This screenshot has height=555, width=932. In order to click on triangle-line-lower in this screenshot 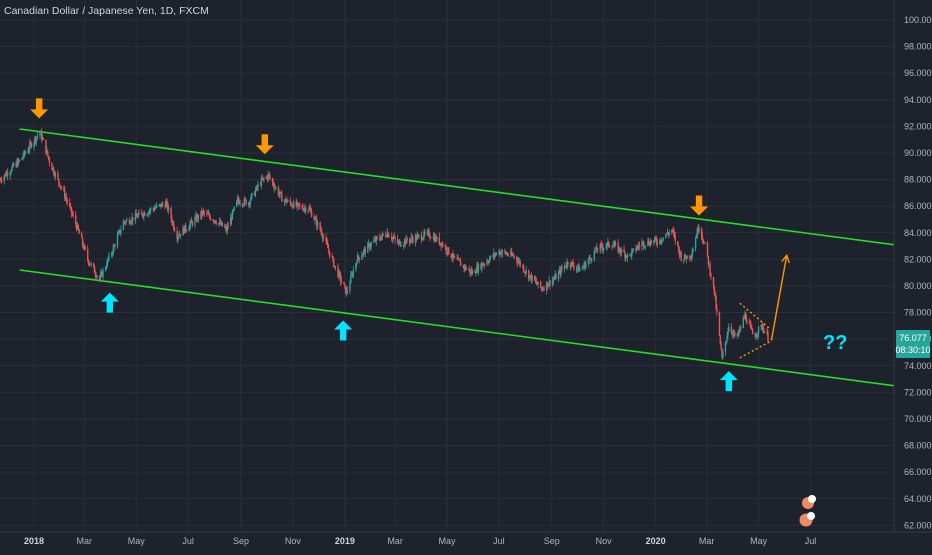, I will do `click(755, 350)`.